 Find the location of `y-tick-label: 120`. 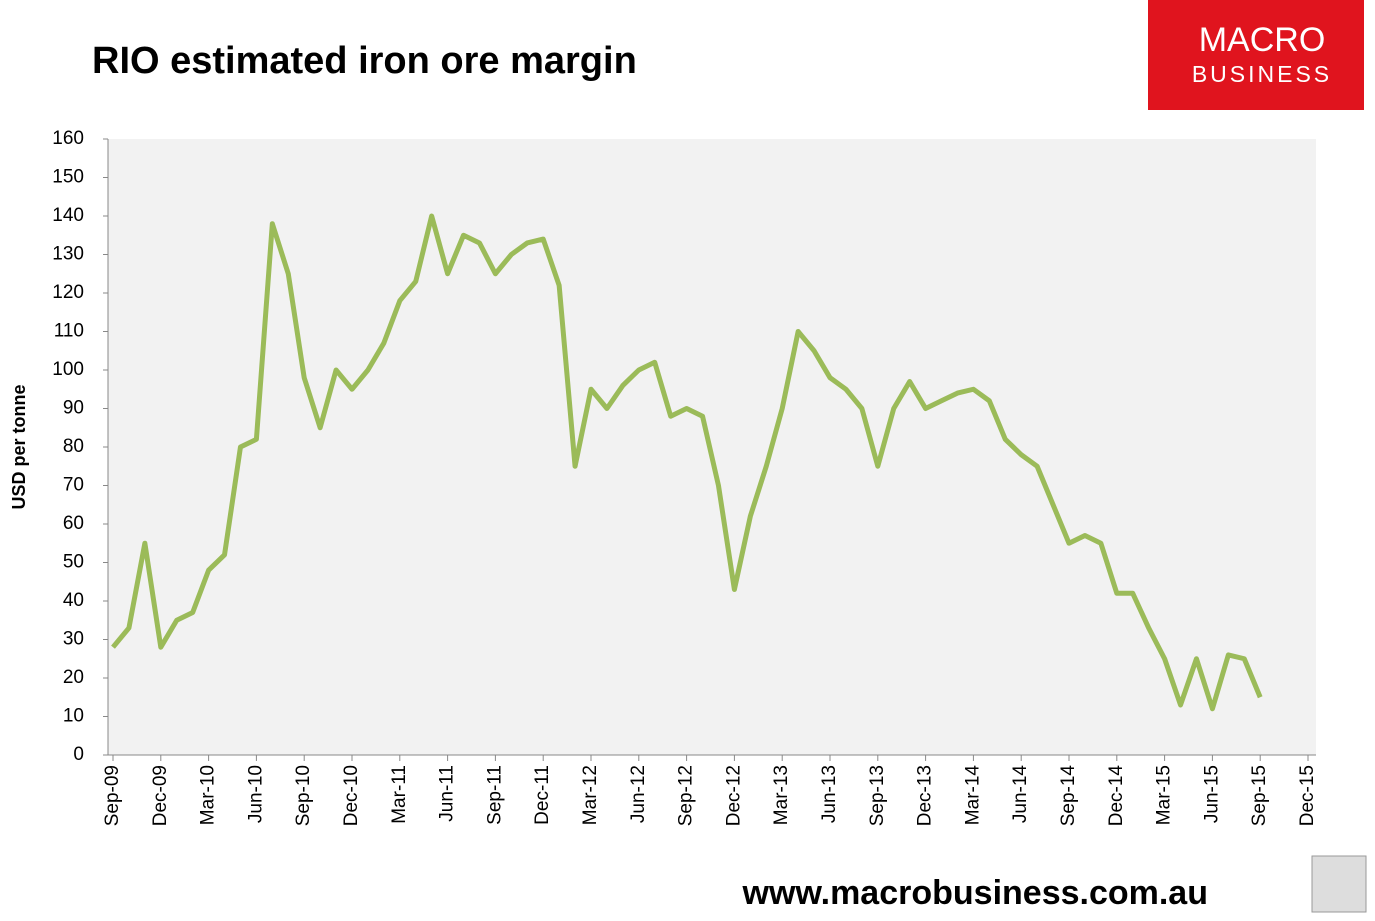

y-tick-label: 120 is located at coordinates (68, 292).